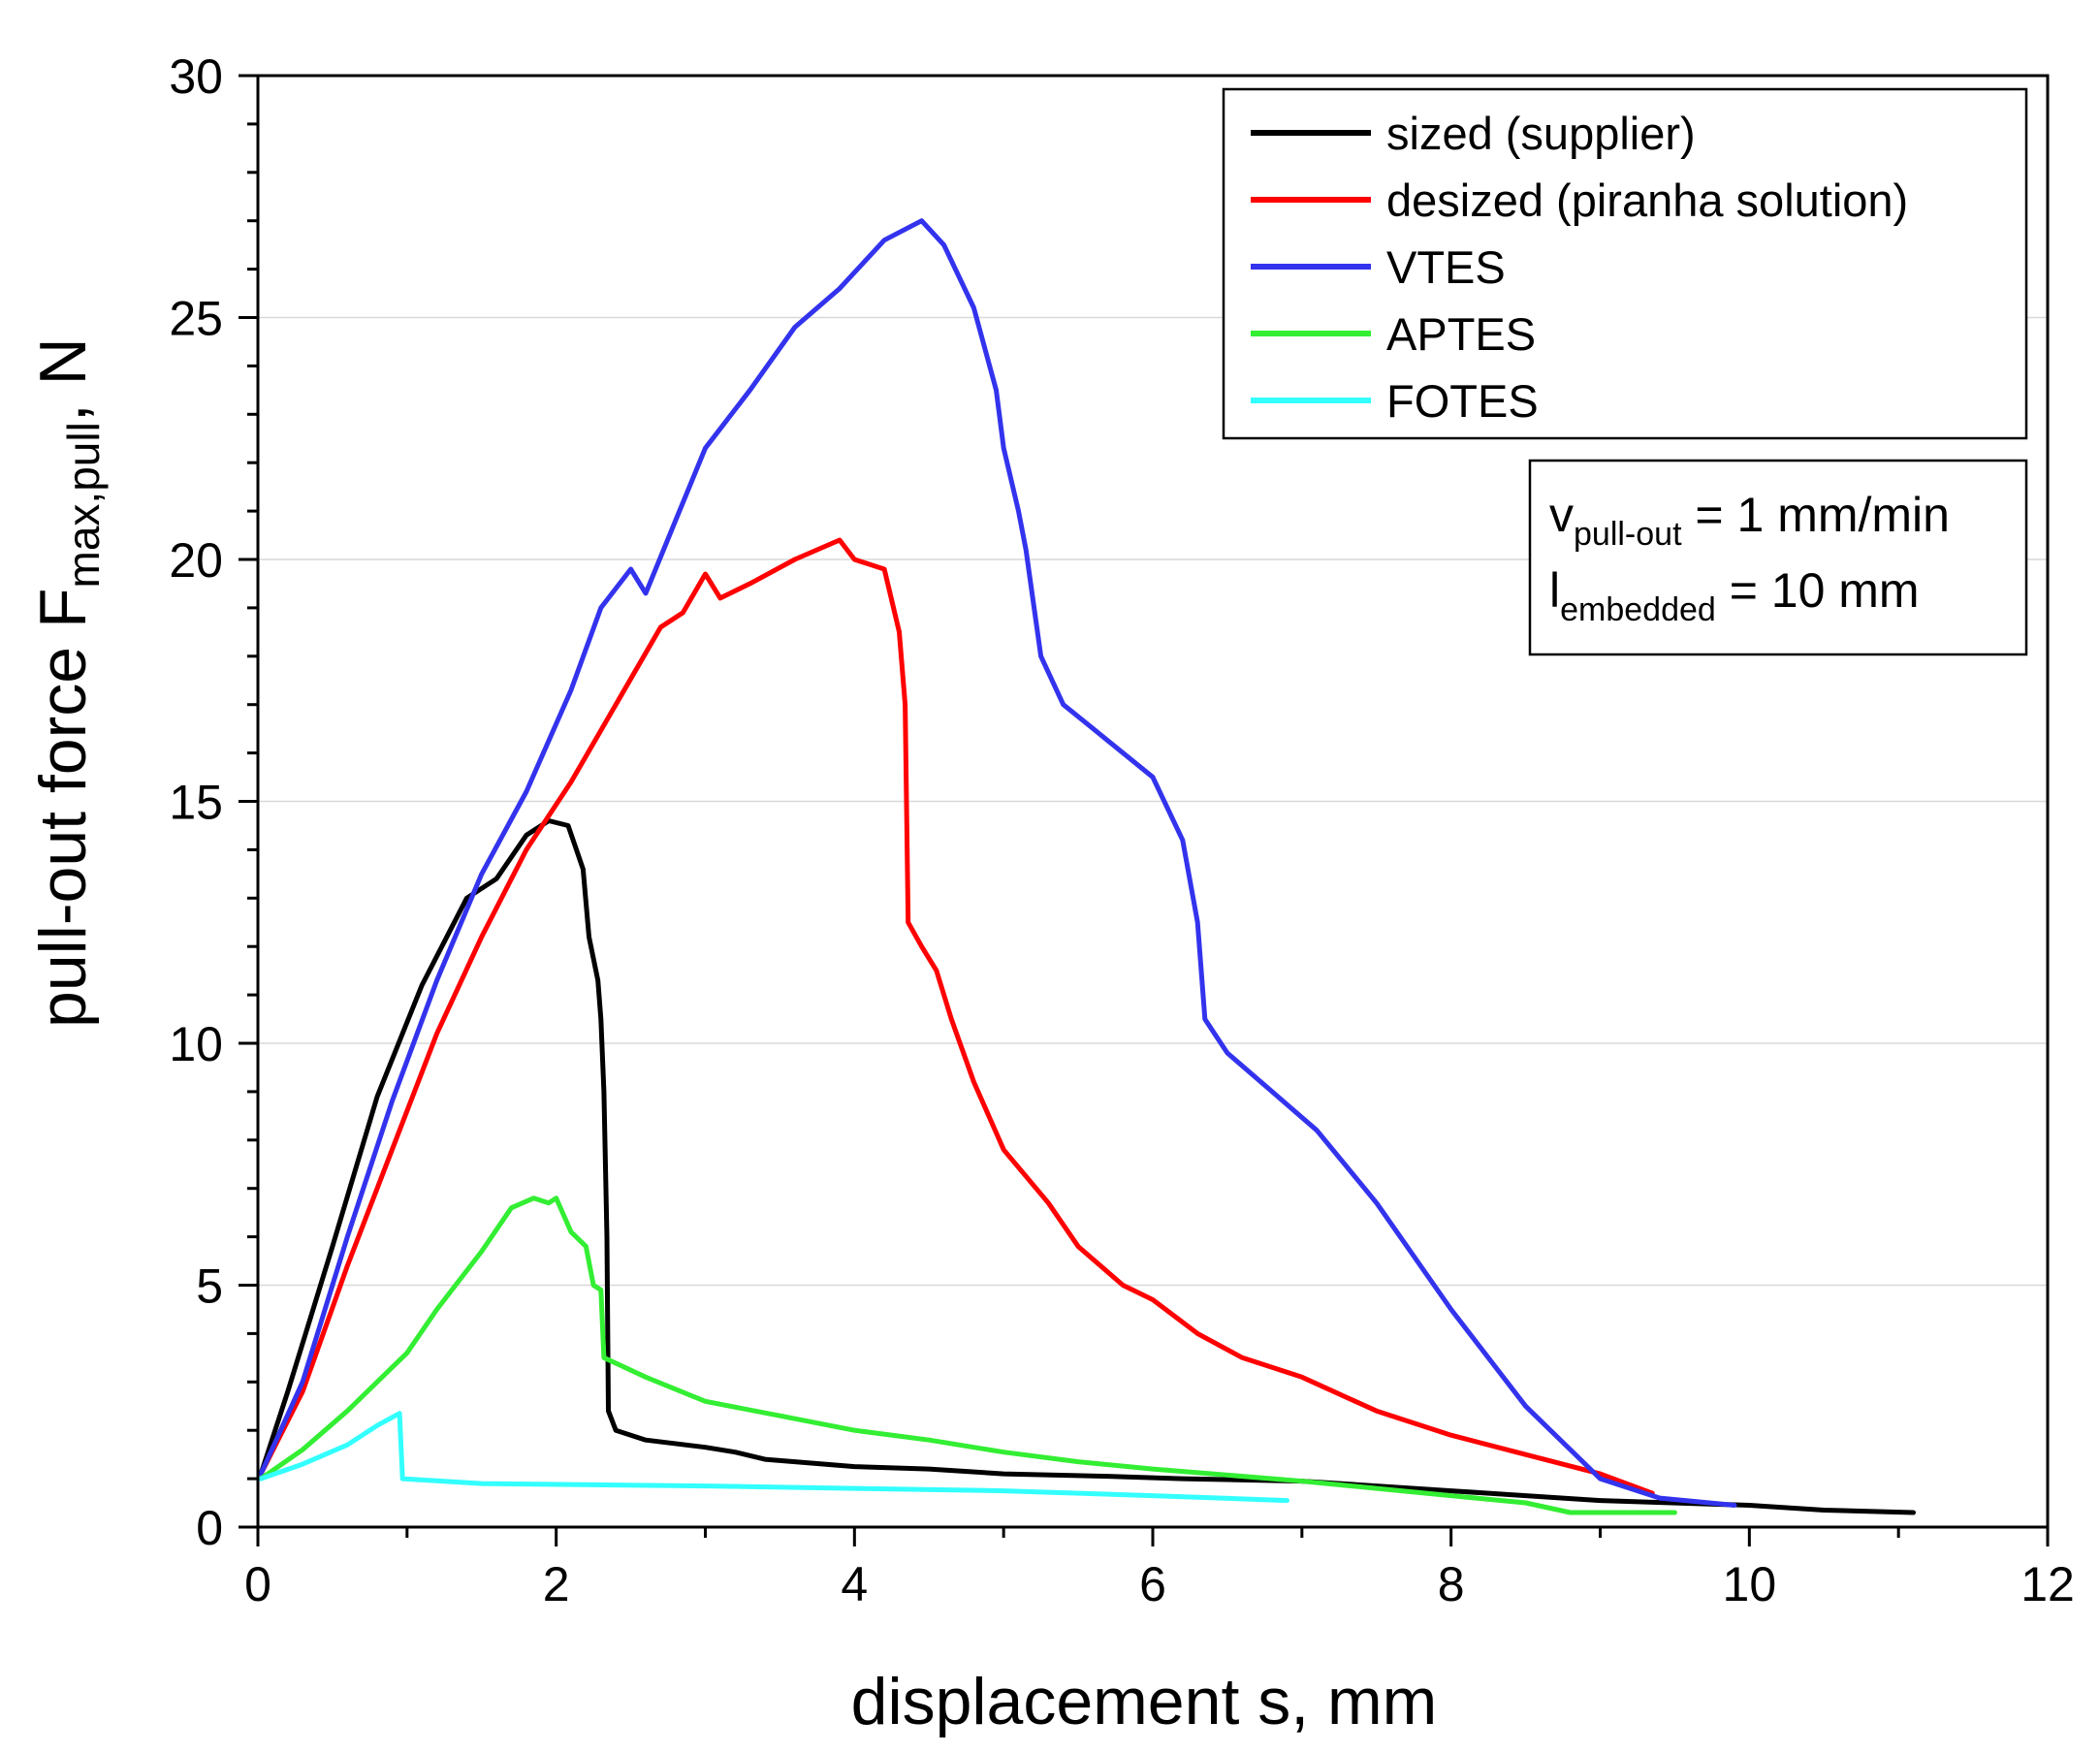 The image size is (2100, 1753). Describe the element at coordinates (1144, 1702) in the screenshot. I see `x-axis-title: displacement s, mm` at that location.